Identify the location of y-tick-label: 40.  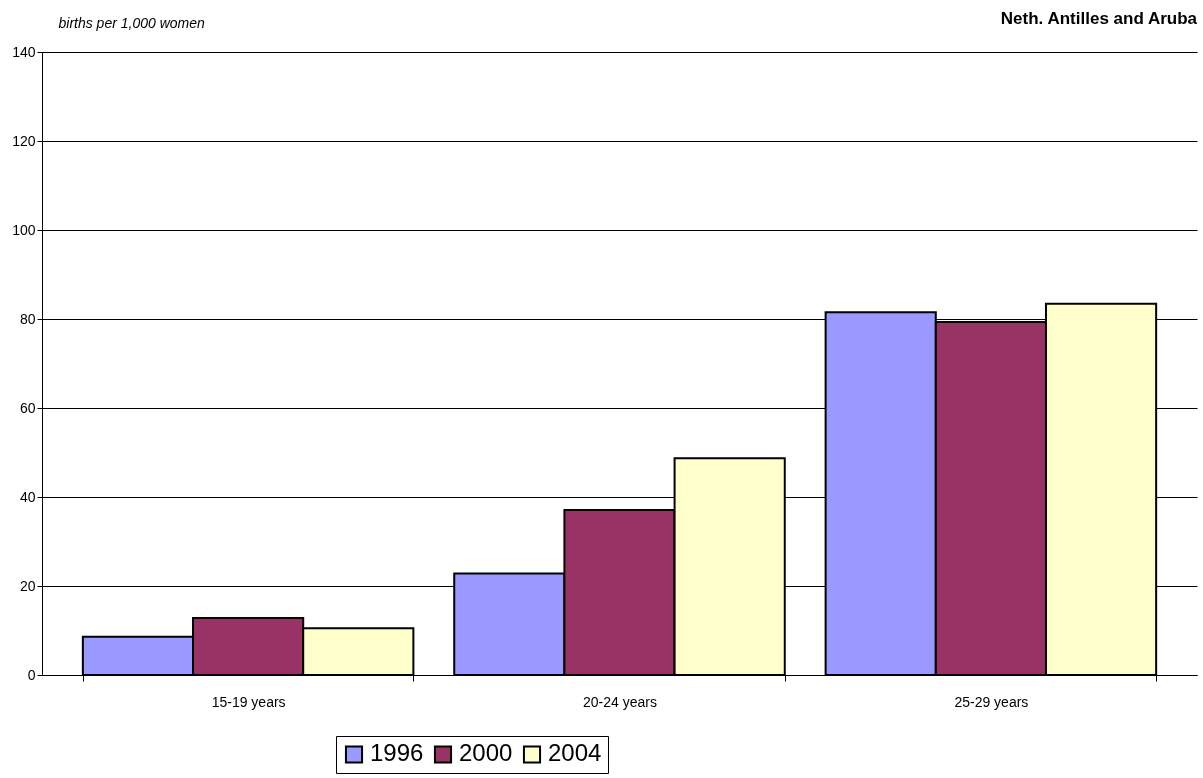
(27, 496).